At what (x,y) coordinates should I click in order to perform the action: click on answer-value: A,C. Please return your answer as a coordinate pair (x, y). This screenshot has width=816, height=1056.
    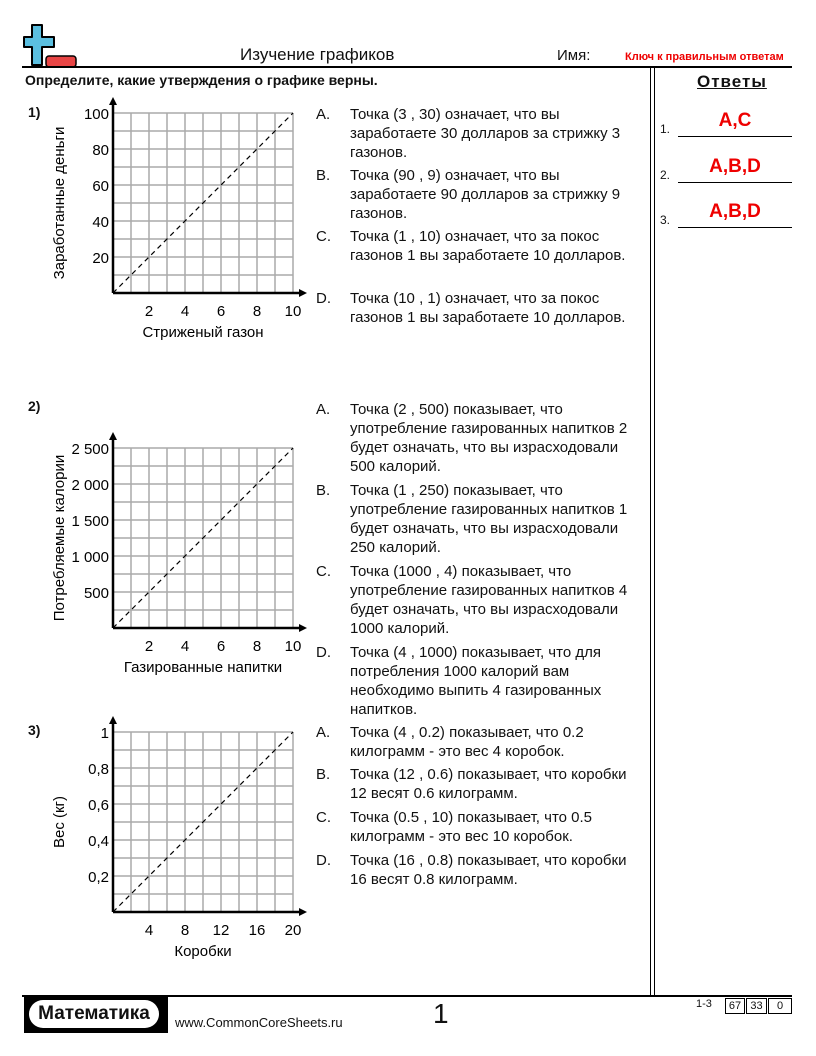
    Looking at the image, I should click on (735, 120).